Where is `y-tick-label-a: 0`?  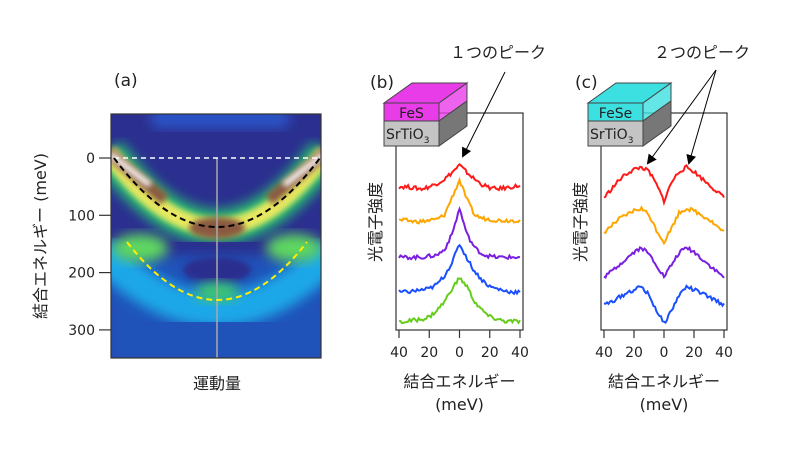
y-tick-label-a: 0 is located at coordinates (90, 159).